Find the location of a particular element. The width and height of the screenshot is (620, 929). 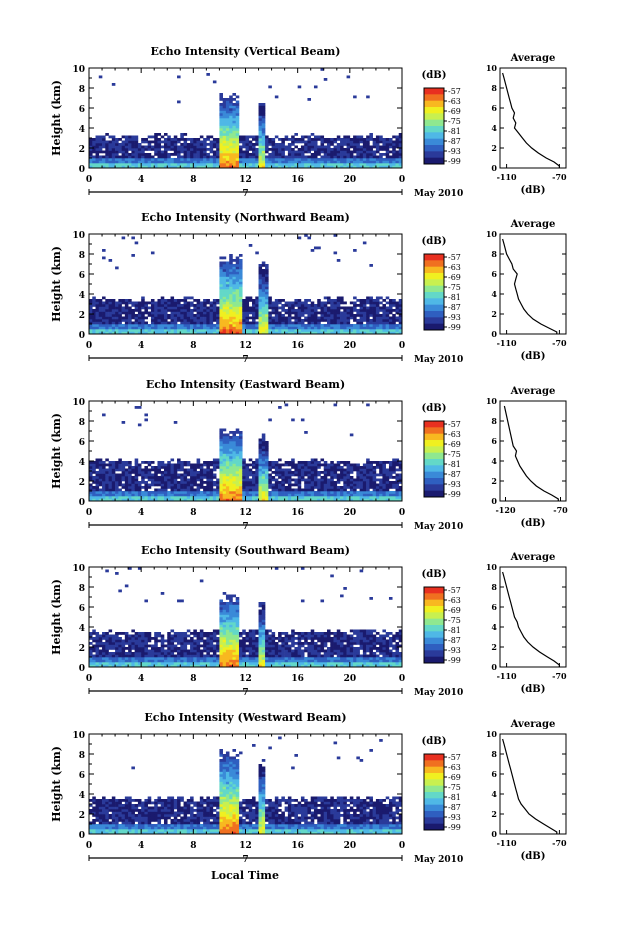

profile-x-label: (dB) is located at coordinates (533, 856).